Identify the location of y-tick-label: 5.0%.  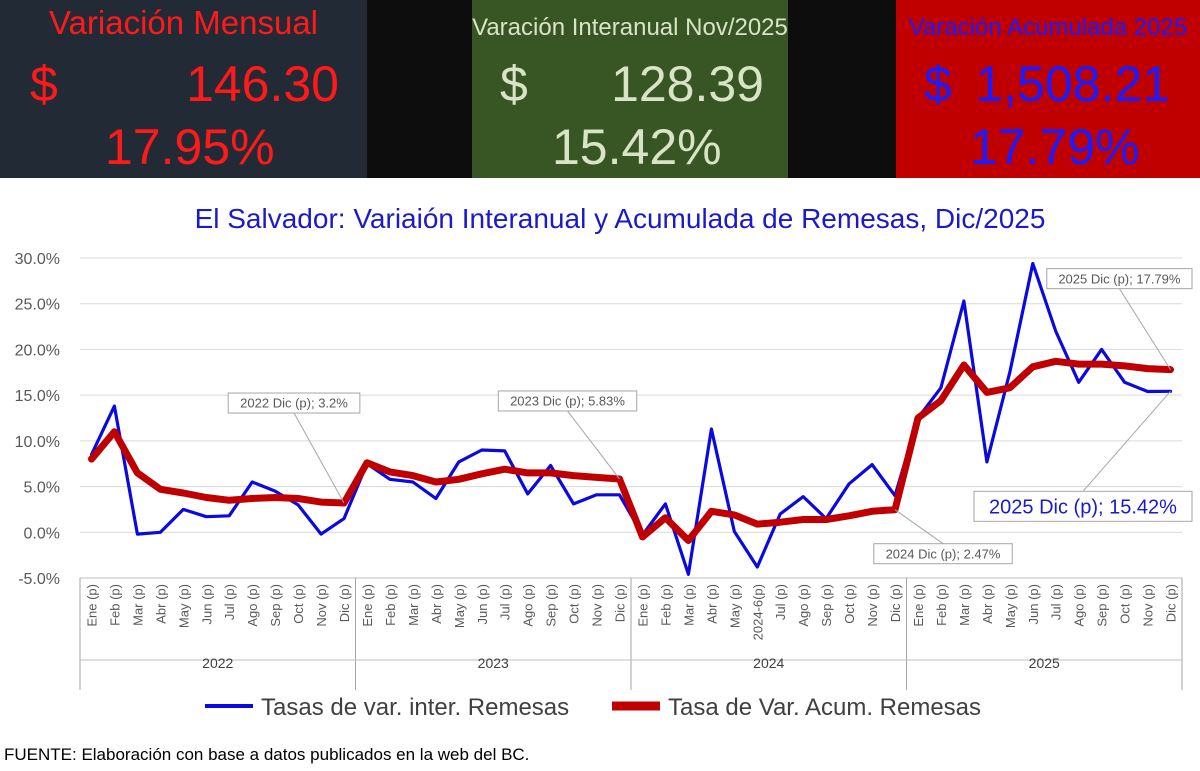
(42, 488).